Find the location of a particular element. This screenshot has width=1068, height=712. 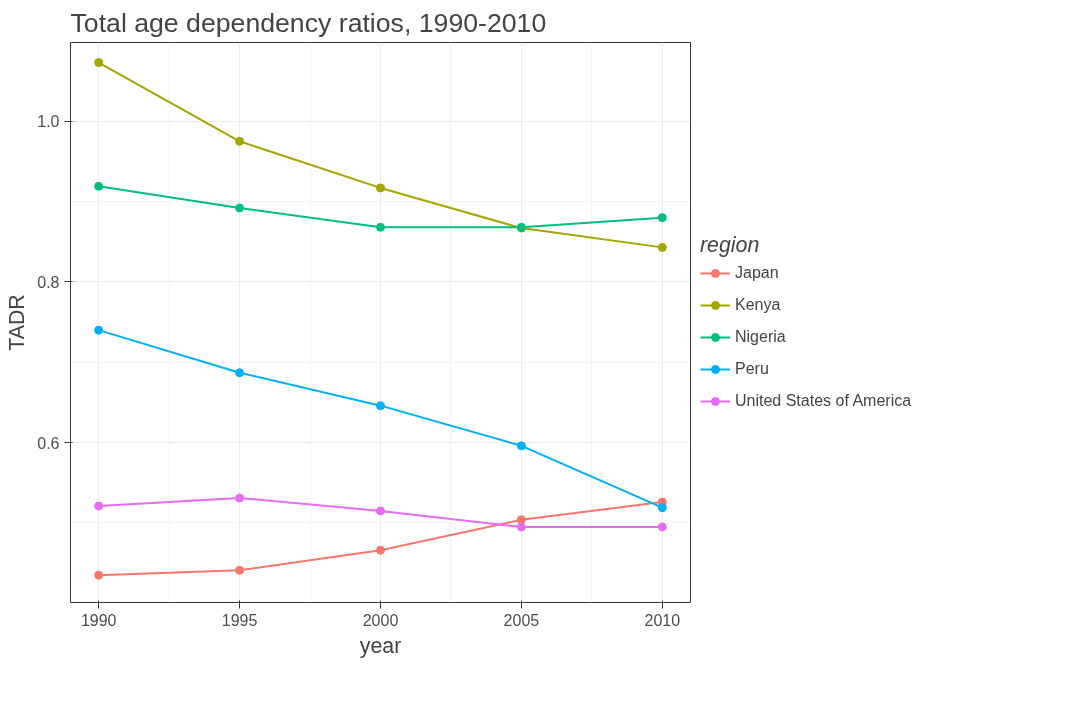

chart-title: Total age dependency ratios, 1990-2010 is located at coordinates (308, 22).